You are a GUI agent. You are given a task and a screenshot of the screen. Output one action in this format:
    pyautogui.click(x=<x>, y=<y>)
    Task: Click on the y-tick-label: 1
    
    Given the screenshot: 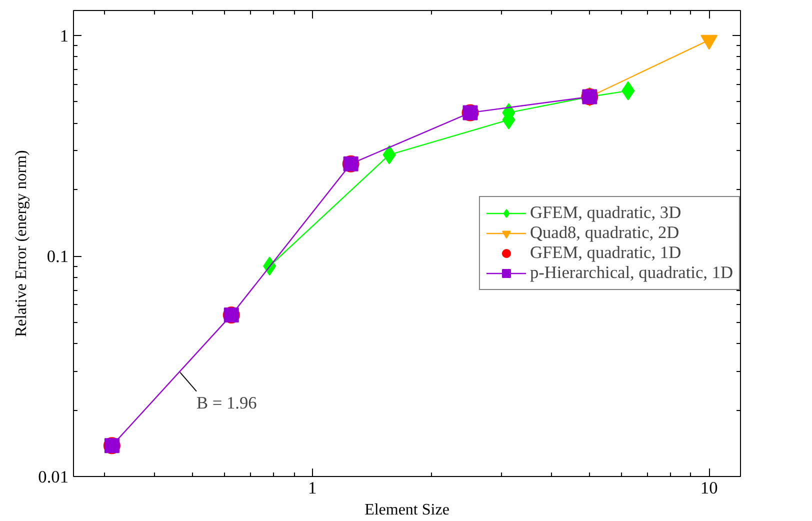 What is the action you would take?
    pyautogui.click(x=64, y=36)
    